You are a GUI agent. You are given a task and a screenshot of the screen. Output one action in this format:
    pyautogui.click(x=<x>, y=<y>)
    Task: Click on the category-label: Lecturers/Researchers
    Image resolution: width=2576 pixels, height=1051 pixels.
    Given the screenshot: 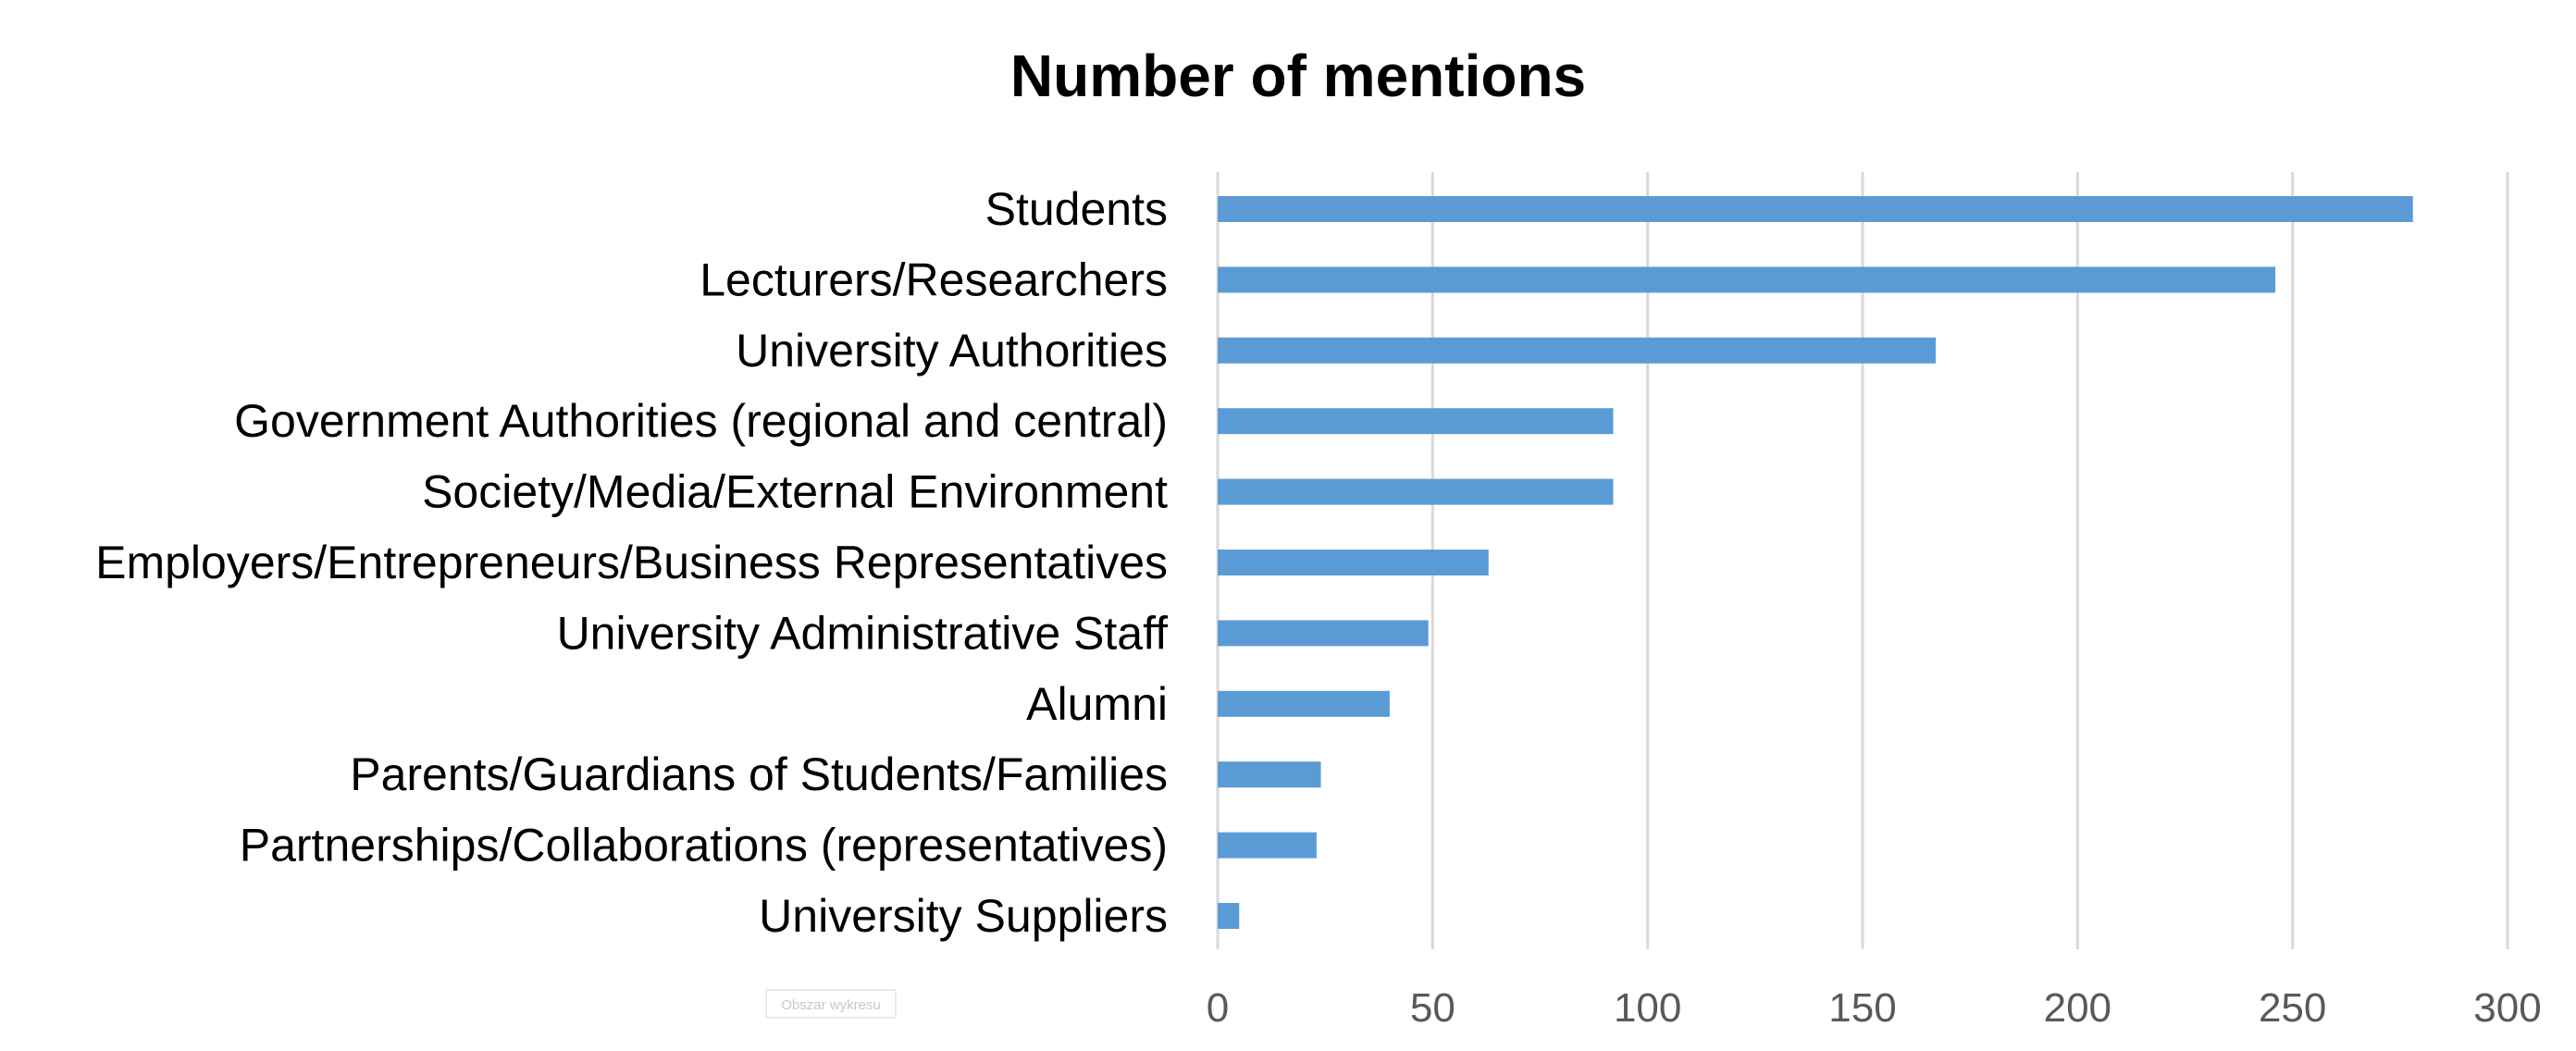 What is the action you would take?
    pyautogui.click(x=934, y=279)
    